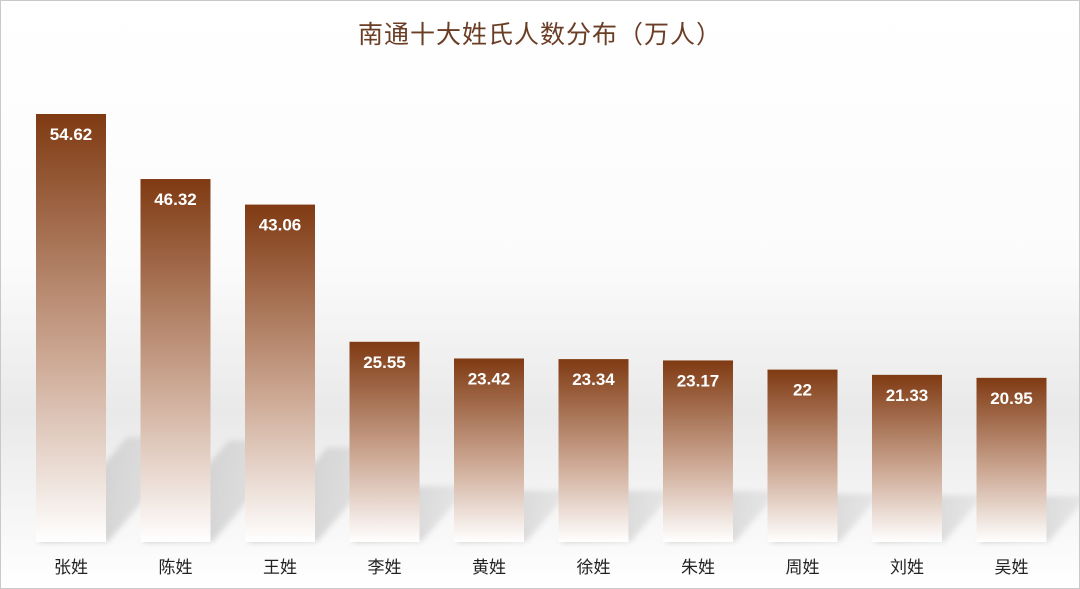 This screenshot has width=1080, height=589. What do you see at coordinates (71, 134) in the screenshot?
I see `value-label-1: 54.62` at bounding box center [71, 134].